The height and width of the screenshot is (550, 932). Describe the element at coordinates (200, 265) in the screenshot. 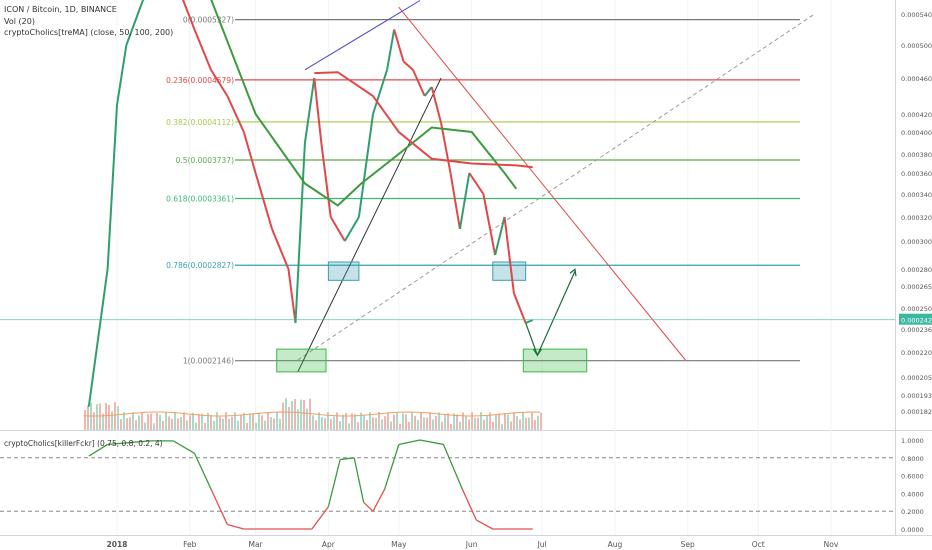

I see `fib-level-label: 0.786(0.0002827)` at that location.